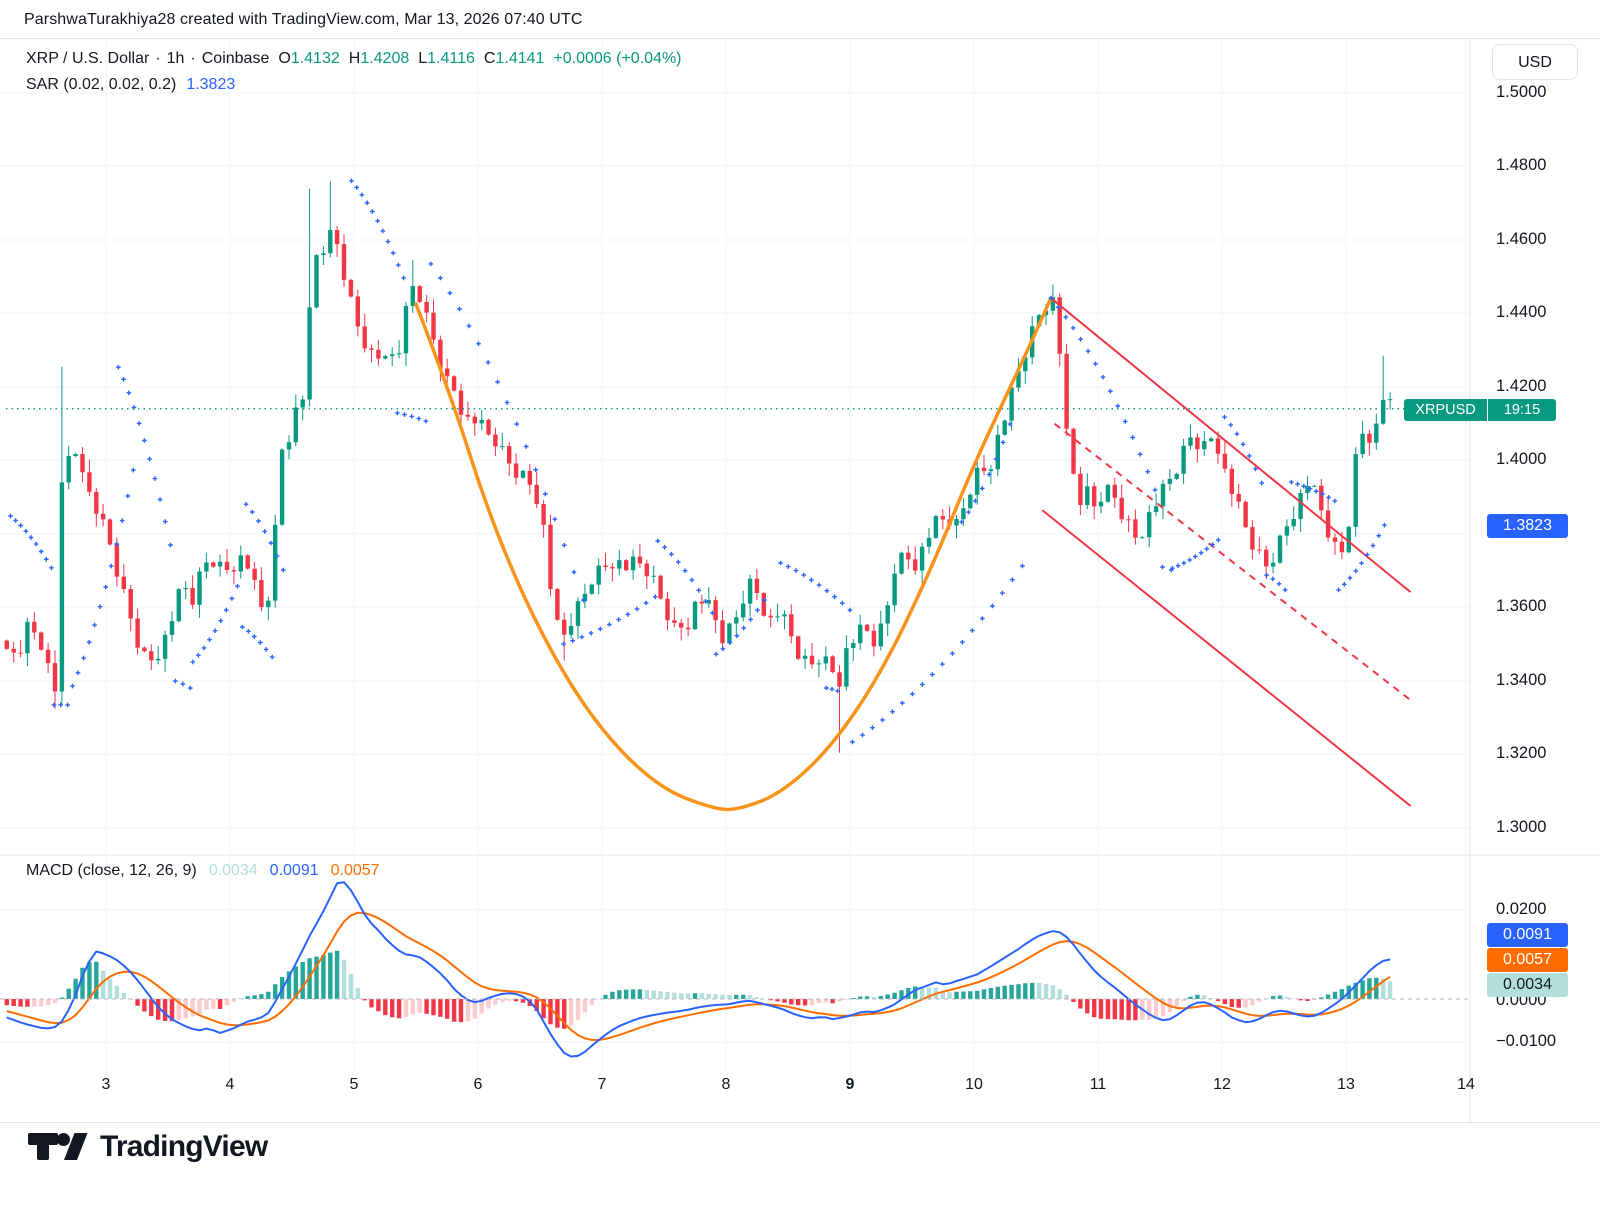 This screenshot has height=1216, width=1600. I want to click on price-axis-label: 1.4800, so click(1521, 165).